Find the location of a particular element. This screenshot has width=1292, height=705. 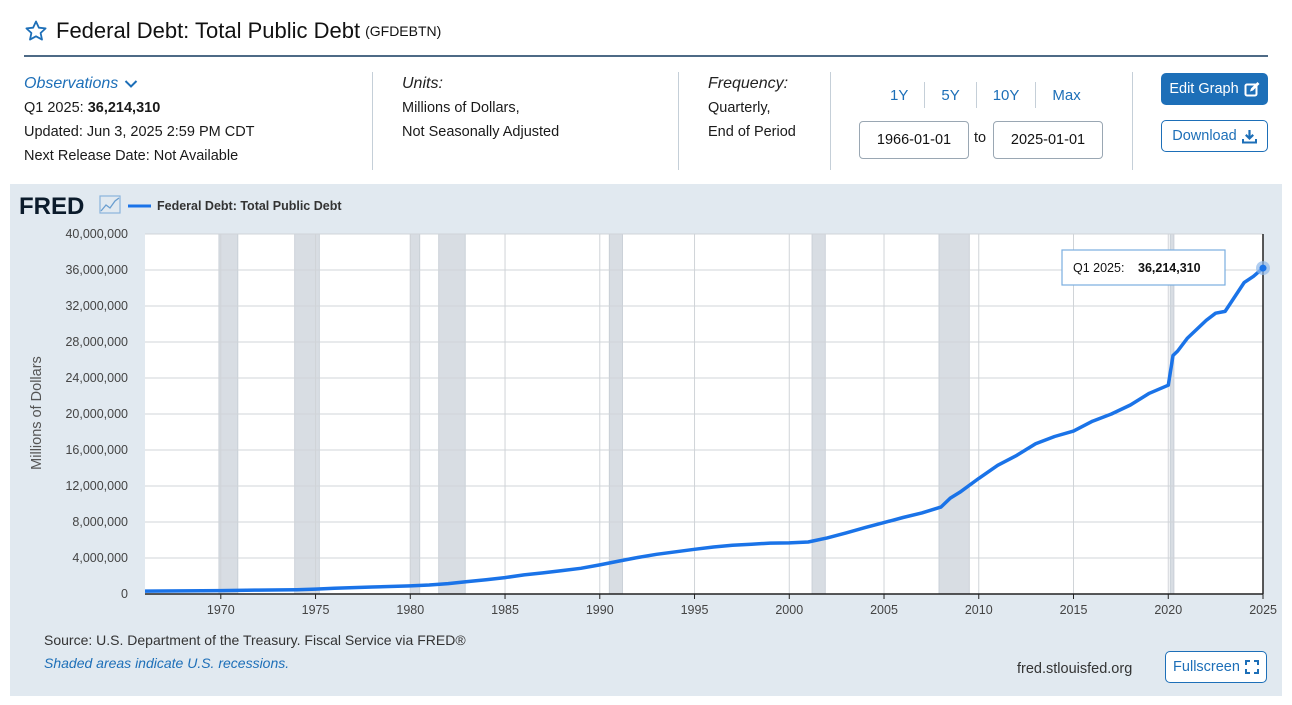

page-title: Federal Debt: Total Public Debt is located at coordinates (208, 30).